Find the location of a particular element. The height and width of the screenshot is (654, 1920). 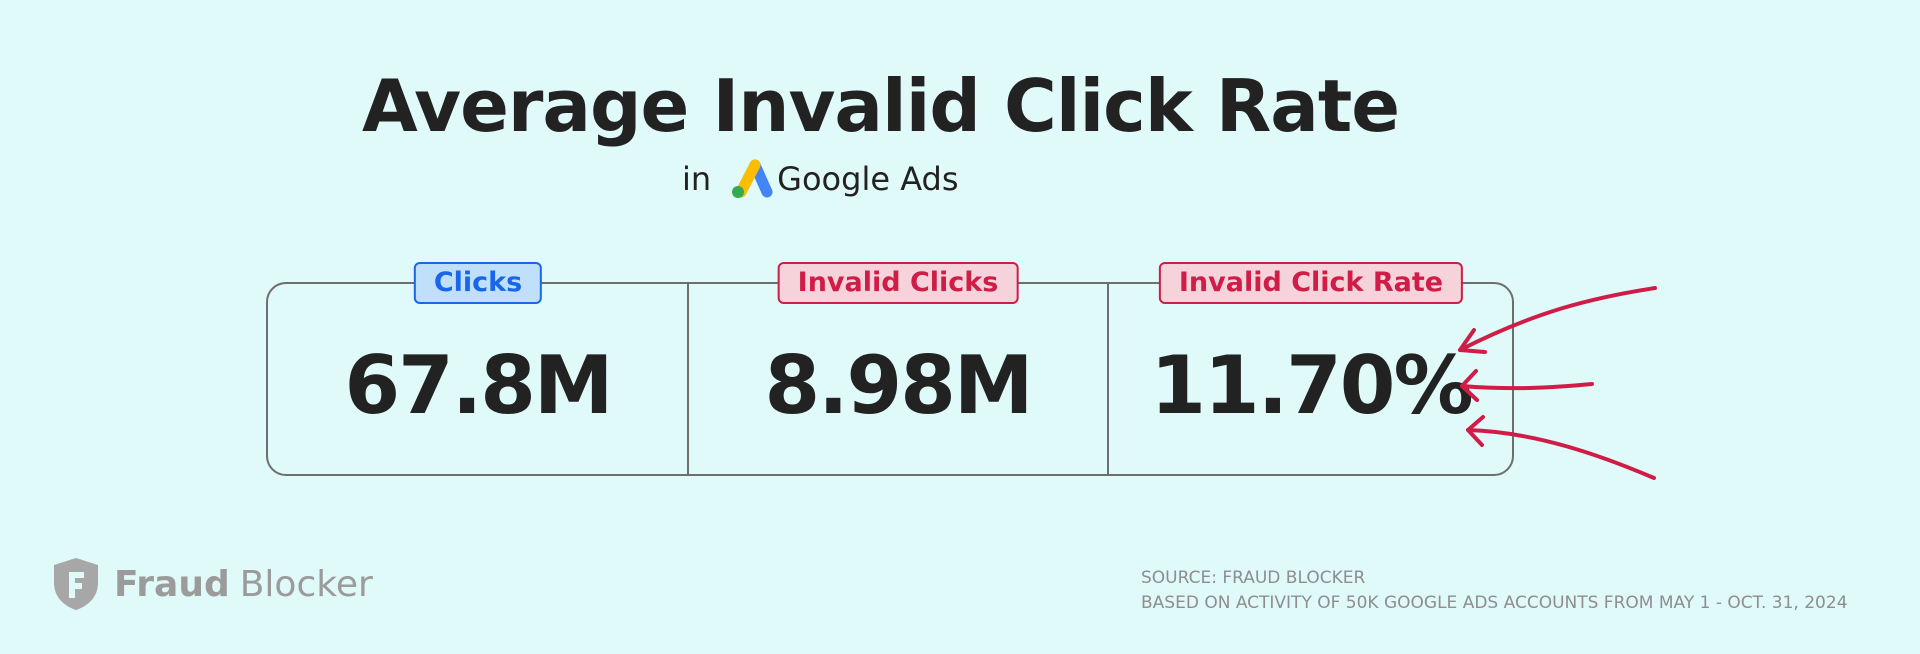

stat-invalid-click-rate: Invalid Click Rate 11.70% is located at coordinates (1311, 368).